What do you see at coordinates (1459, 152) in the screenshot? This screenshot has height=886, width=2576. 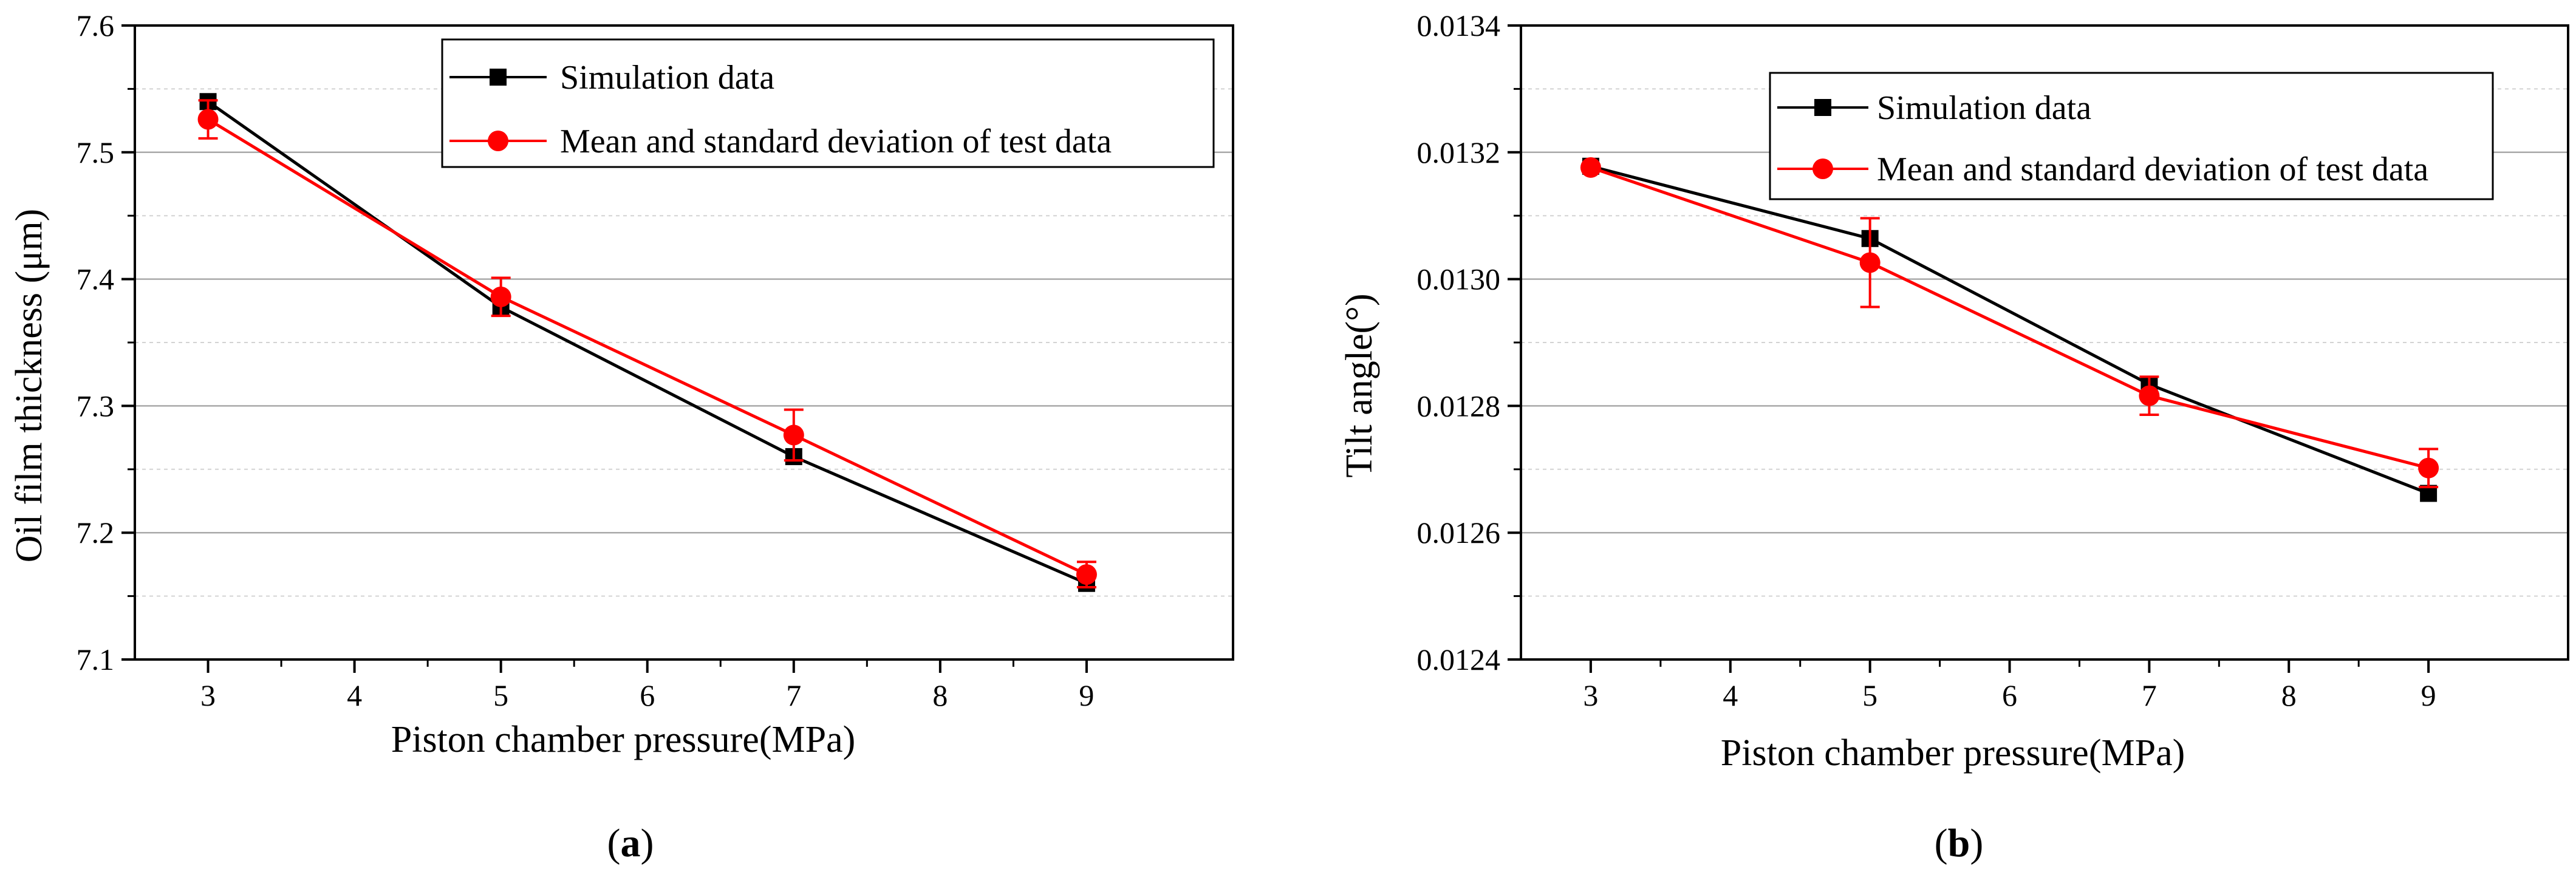 I see `y-tick-label: 0.0132` at bounding box center [1459, 152].